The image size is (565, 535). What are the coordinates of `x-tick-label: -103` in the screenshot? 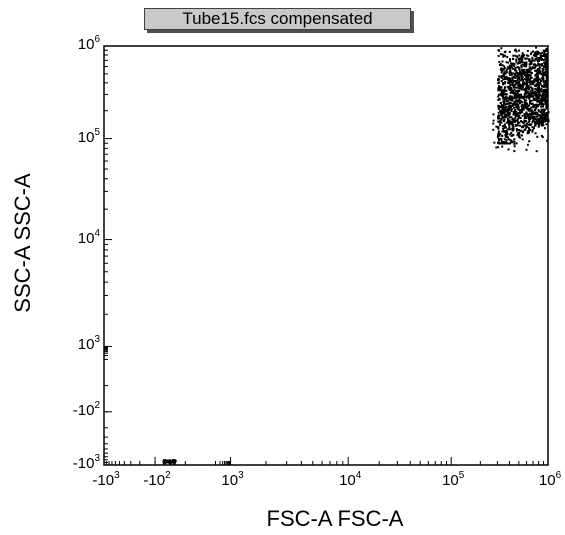 It's located at (106, 479).